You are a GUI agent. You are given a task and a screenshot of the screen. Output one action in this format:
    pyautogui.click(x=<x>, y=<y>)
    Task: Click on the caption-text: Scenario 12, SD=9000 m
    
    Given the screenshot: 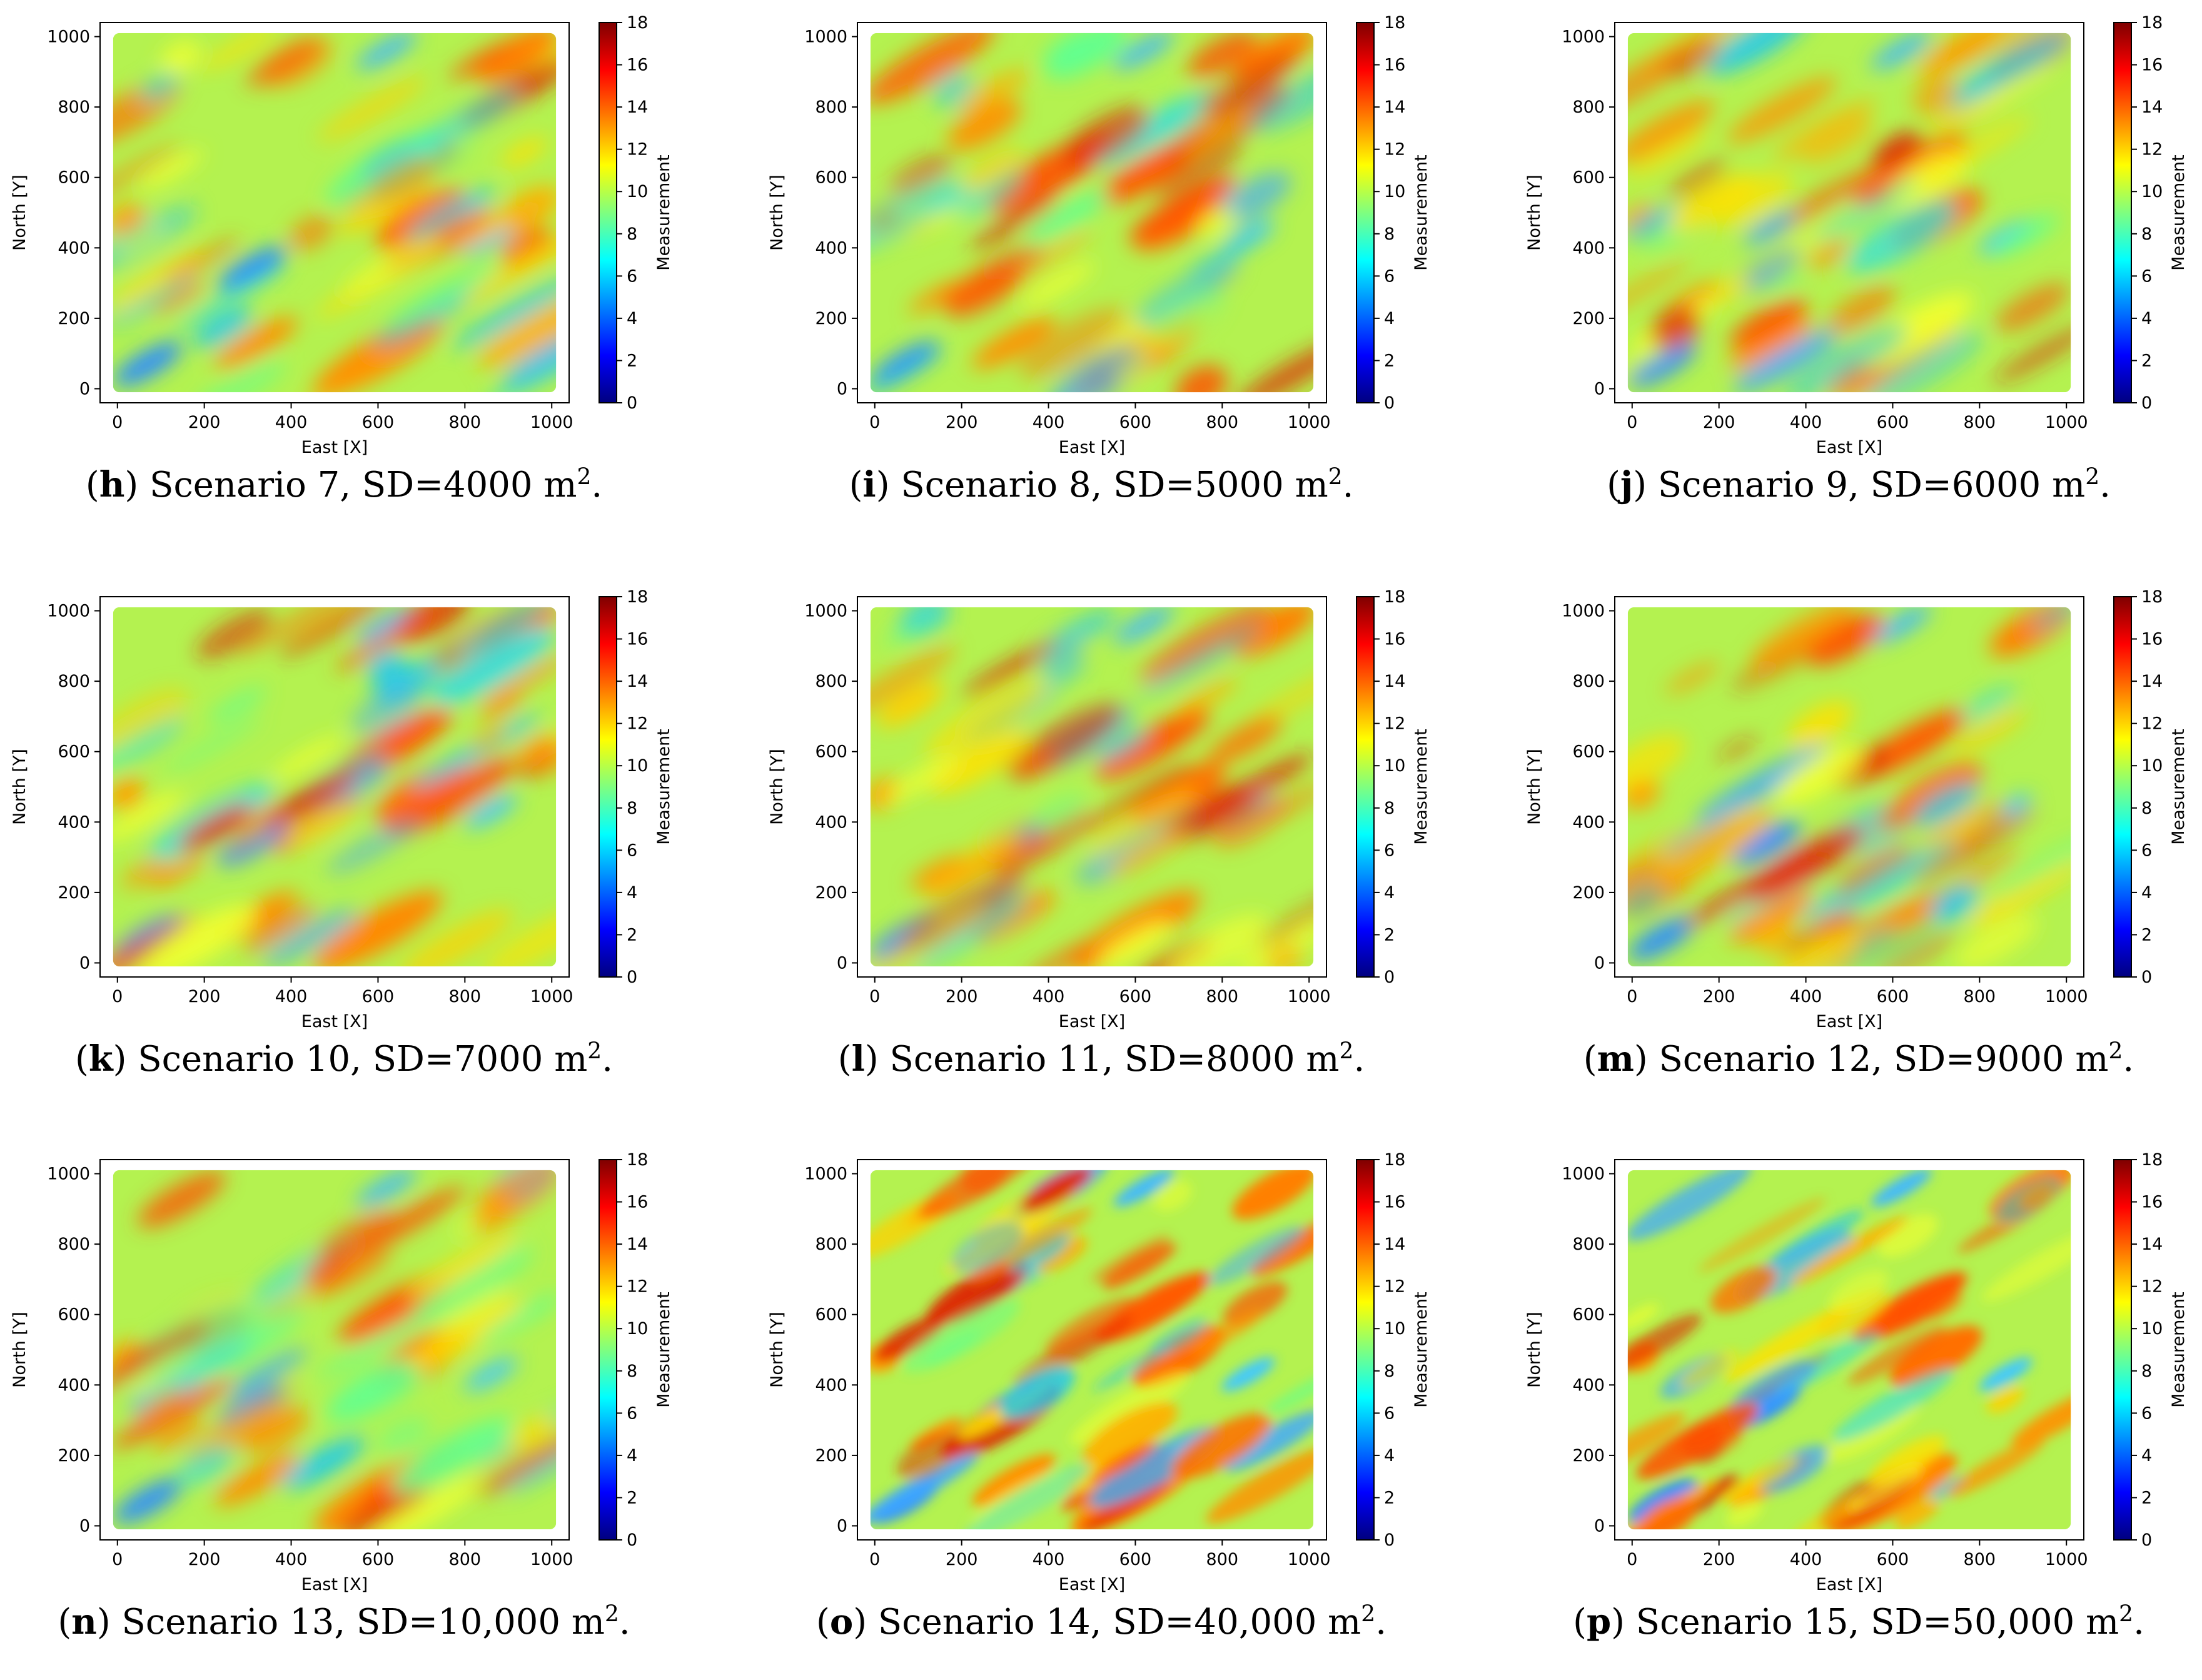 What is the action you would take?
    pyautogui.click(x=1884, y=1059)
    